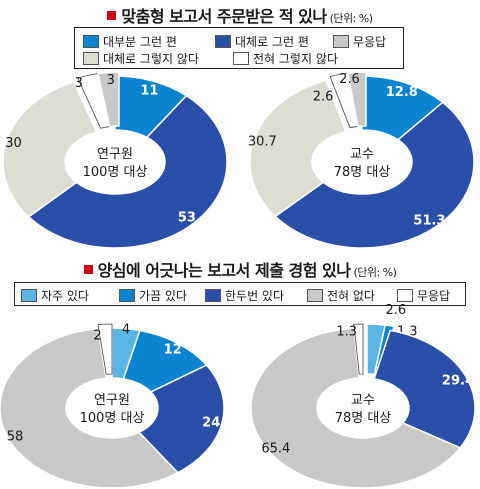  Describe the element at coordinates (97, 336) in the screenshot. I see `slice-label: 2` at that location.